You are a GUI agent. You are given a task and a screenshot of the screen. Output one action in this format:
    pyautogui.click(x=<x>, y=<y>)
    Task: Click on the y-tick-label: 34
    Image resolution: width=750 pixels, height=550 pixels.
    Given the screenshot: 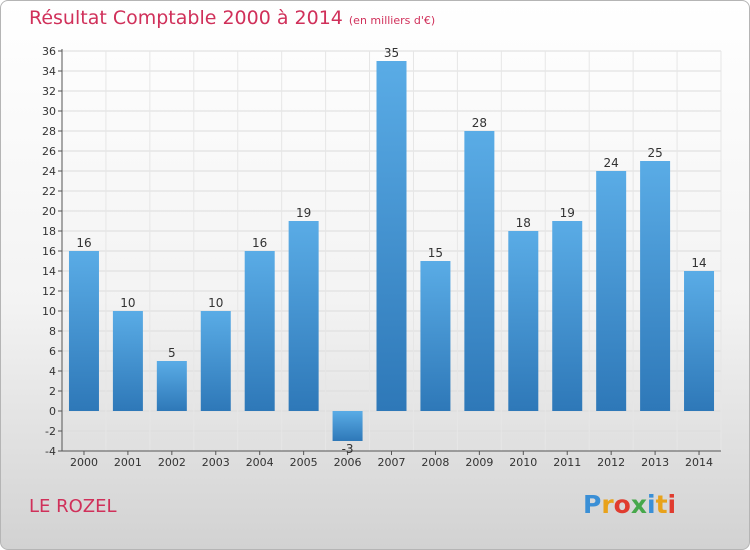 What is the action you would take?
    pyautogui.click(x=49, y=71)
    